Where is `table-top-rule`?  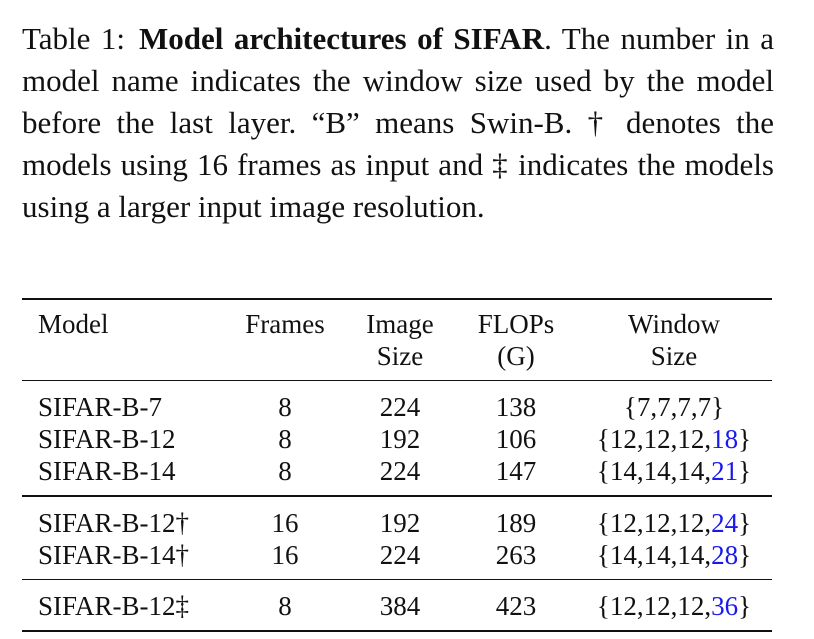 table-top-rule is located at coordinates (397, 299).